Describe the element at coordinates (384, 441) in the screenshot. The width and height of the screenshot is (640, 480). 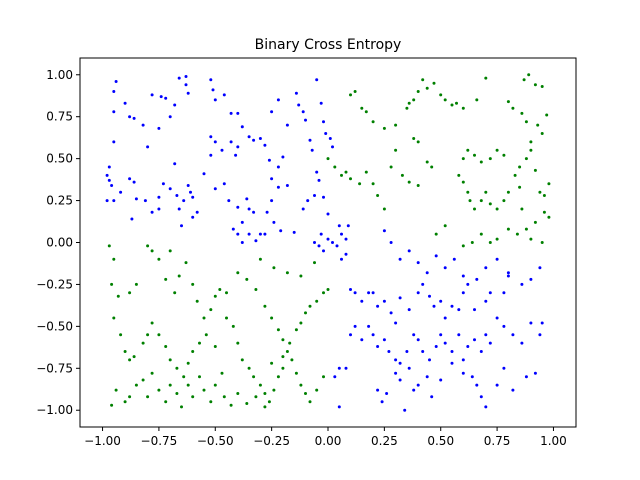
I see `x-tick-label: 0.25` at that location.